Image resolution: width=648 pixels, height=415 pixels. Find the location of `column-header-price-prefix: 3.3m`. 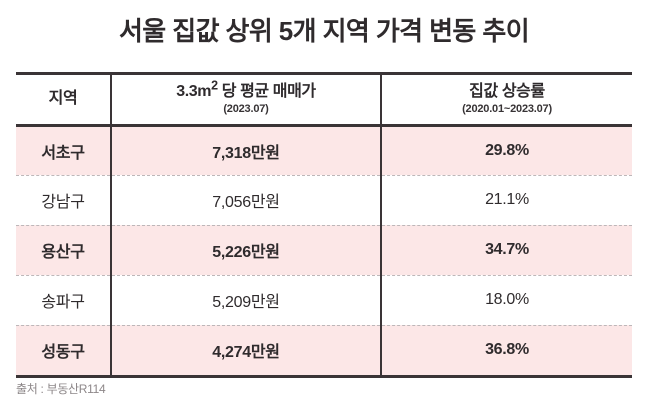

column-header-price-prefix: 3.3m is located at coordinates (194, 92).